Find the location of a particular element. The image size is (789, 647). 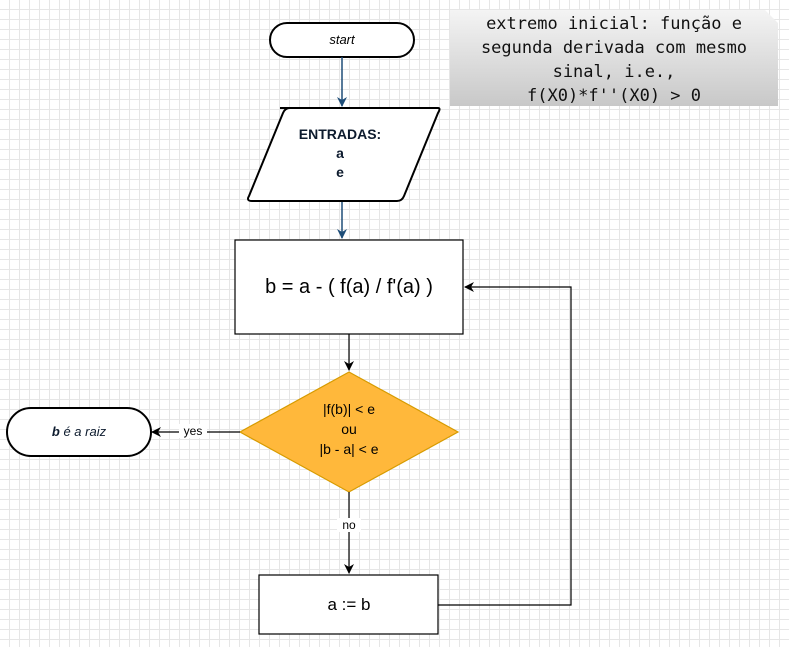

decision-line-1: |f(b)| < e is located at coordinates (349, 409).